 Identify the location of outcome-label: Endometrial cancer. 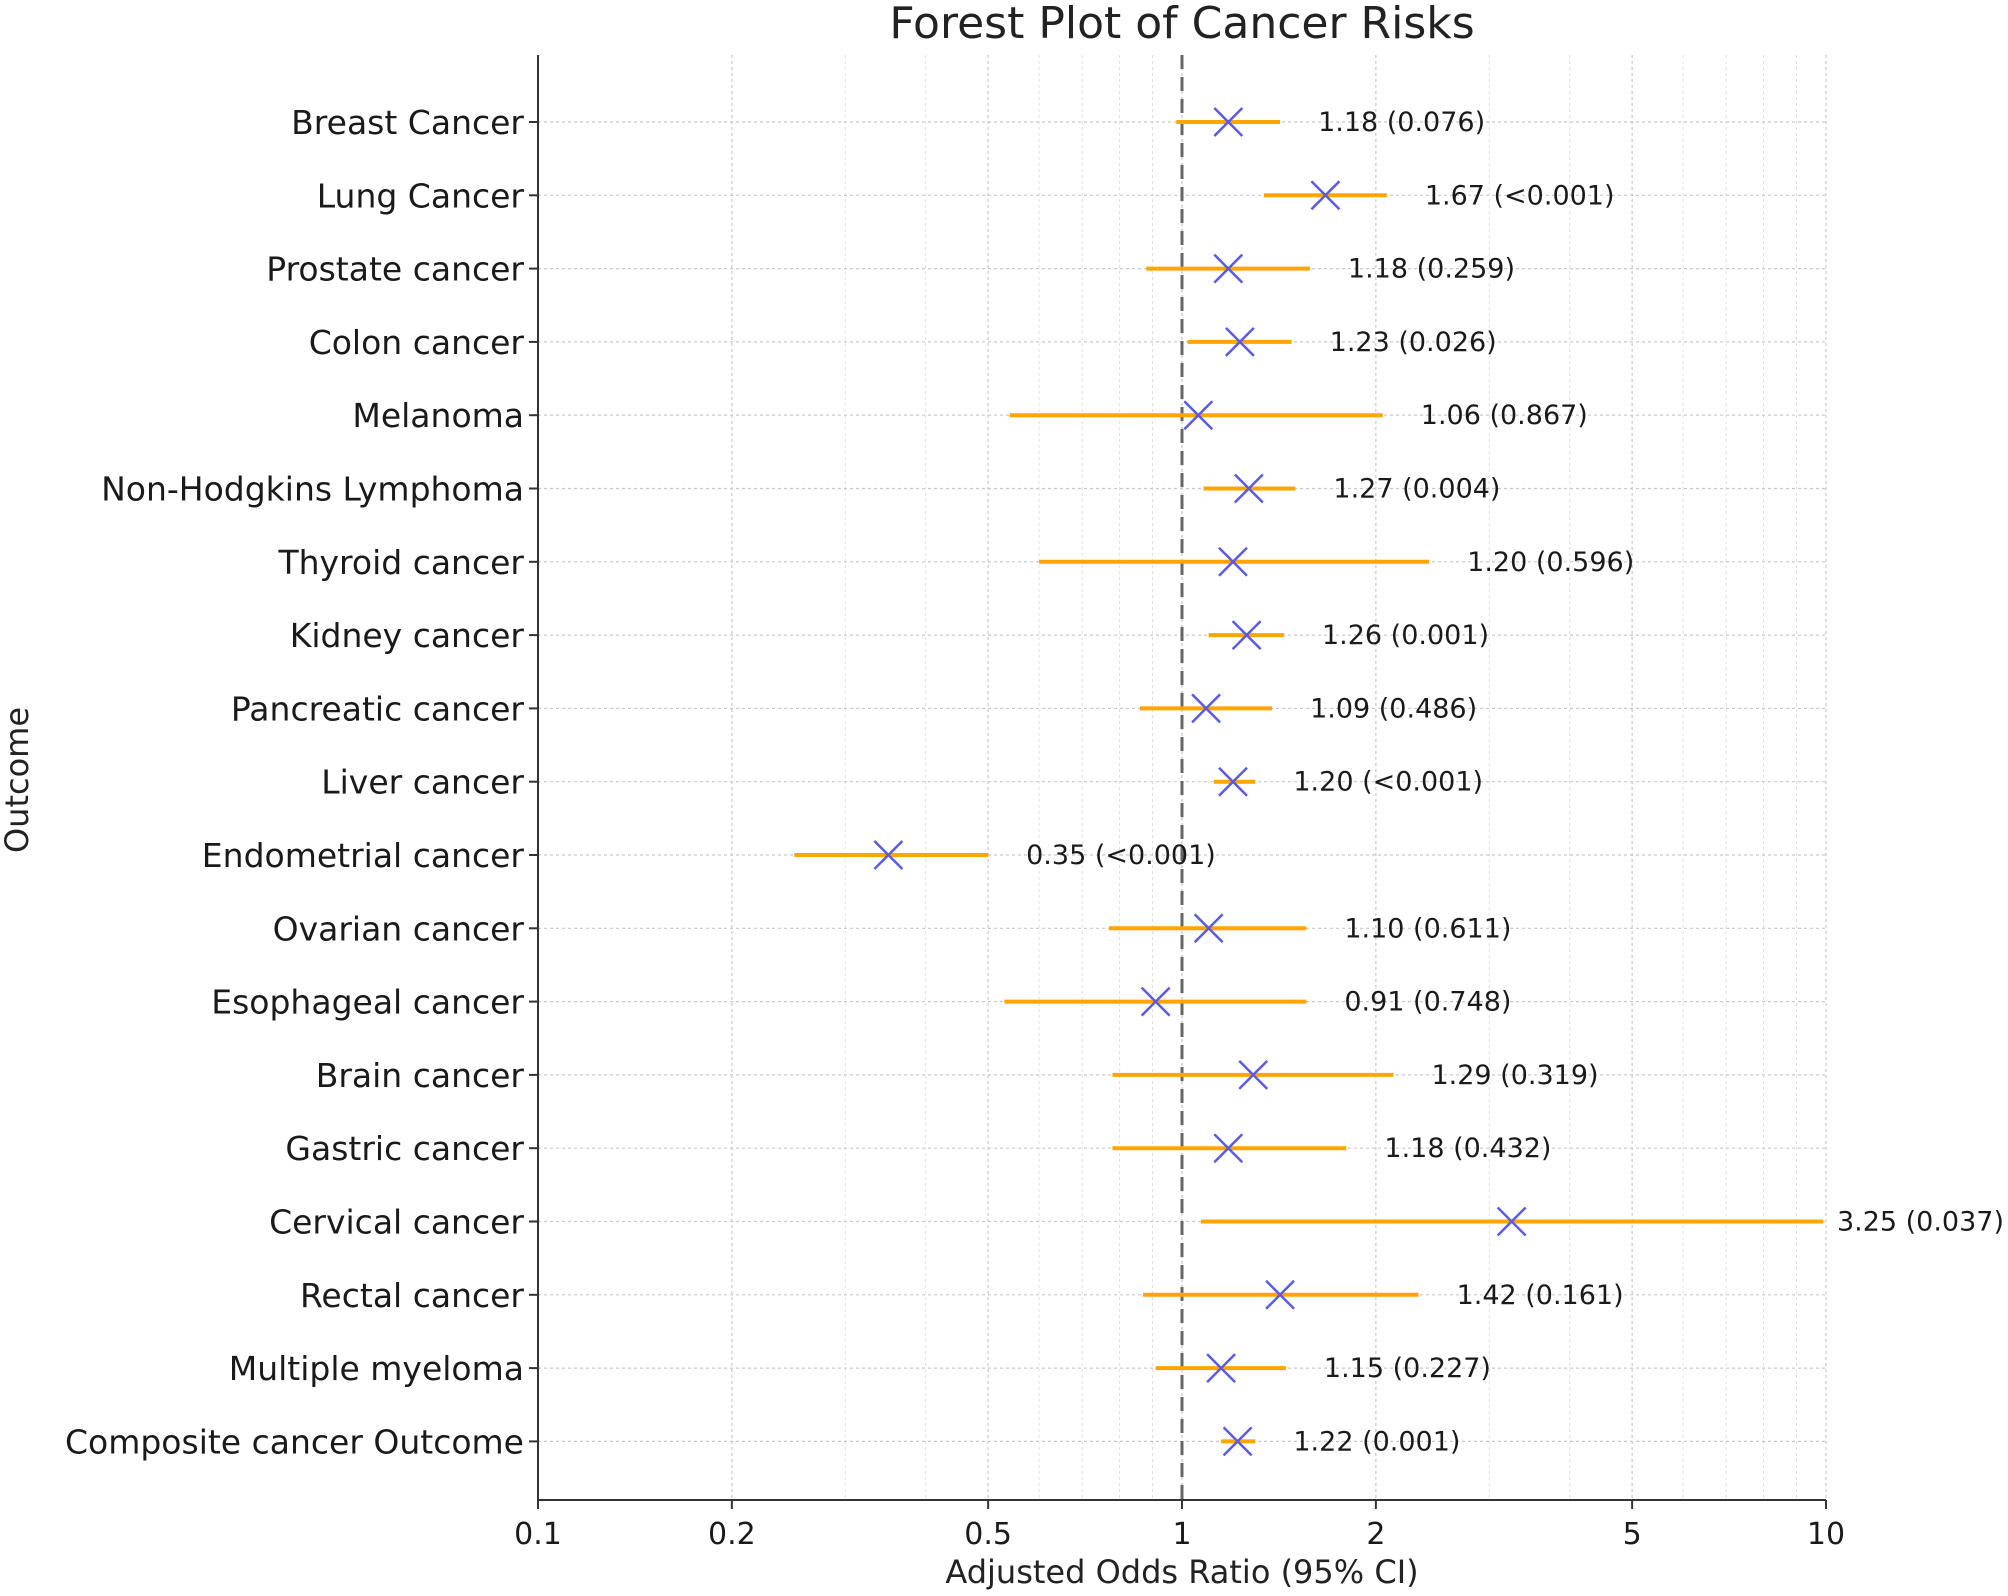
(363, 855).